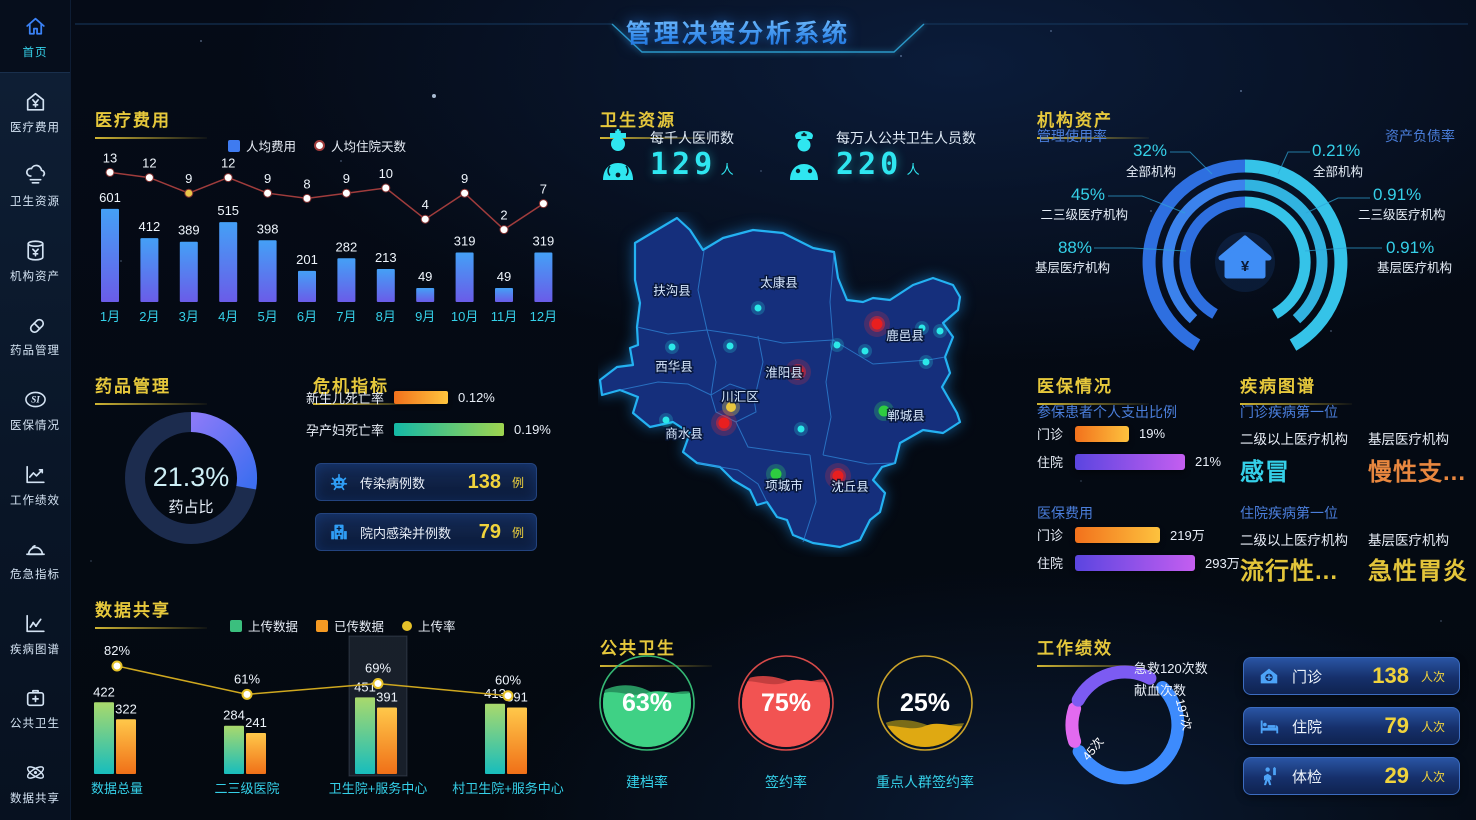  Describe the element at coordinates (1410, 247) in the screenshot. I see `org-assets-right-value-2: 0.91%` at that location.